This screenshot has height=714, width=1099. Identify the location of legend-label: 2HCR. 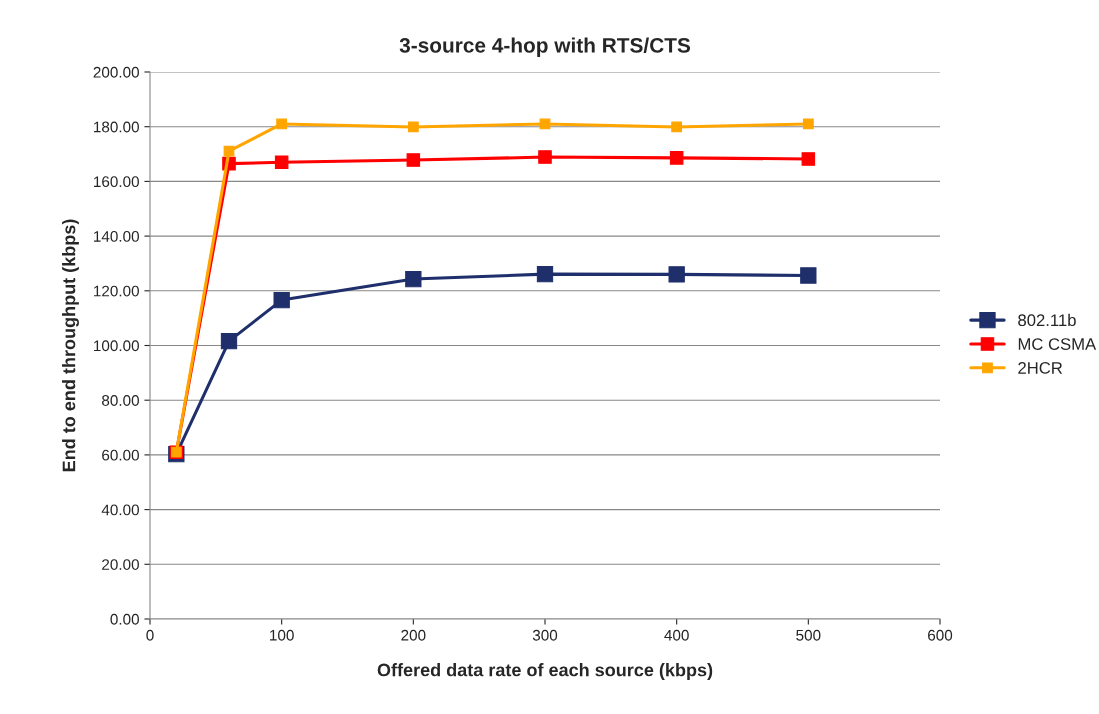
(1040, 368).